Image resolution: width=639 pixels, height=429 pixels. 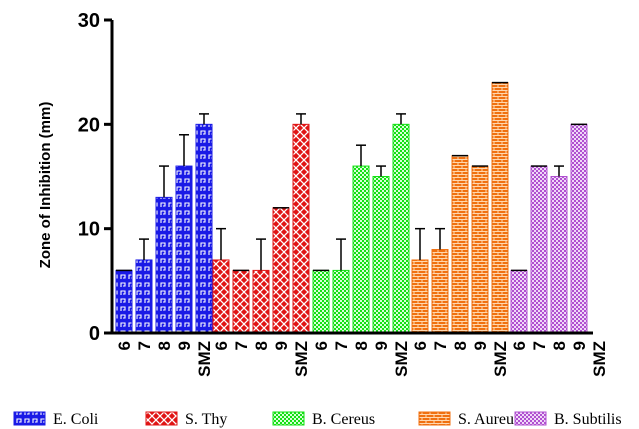 What do you see at coordinates (588, 419) in the screenshot?
I see `legend-label: B. Subtilis` at bounding box center [588, 419].